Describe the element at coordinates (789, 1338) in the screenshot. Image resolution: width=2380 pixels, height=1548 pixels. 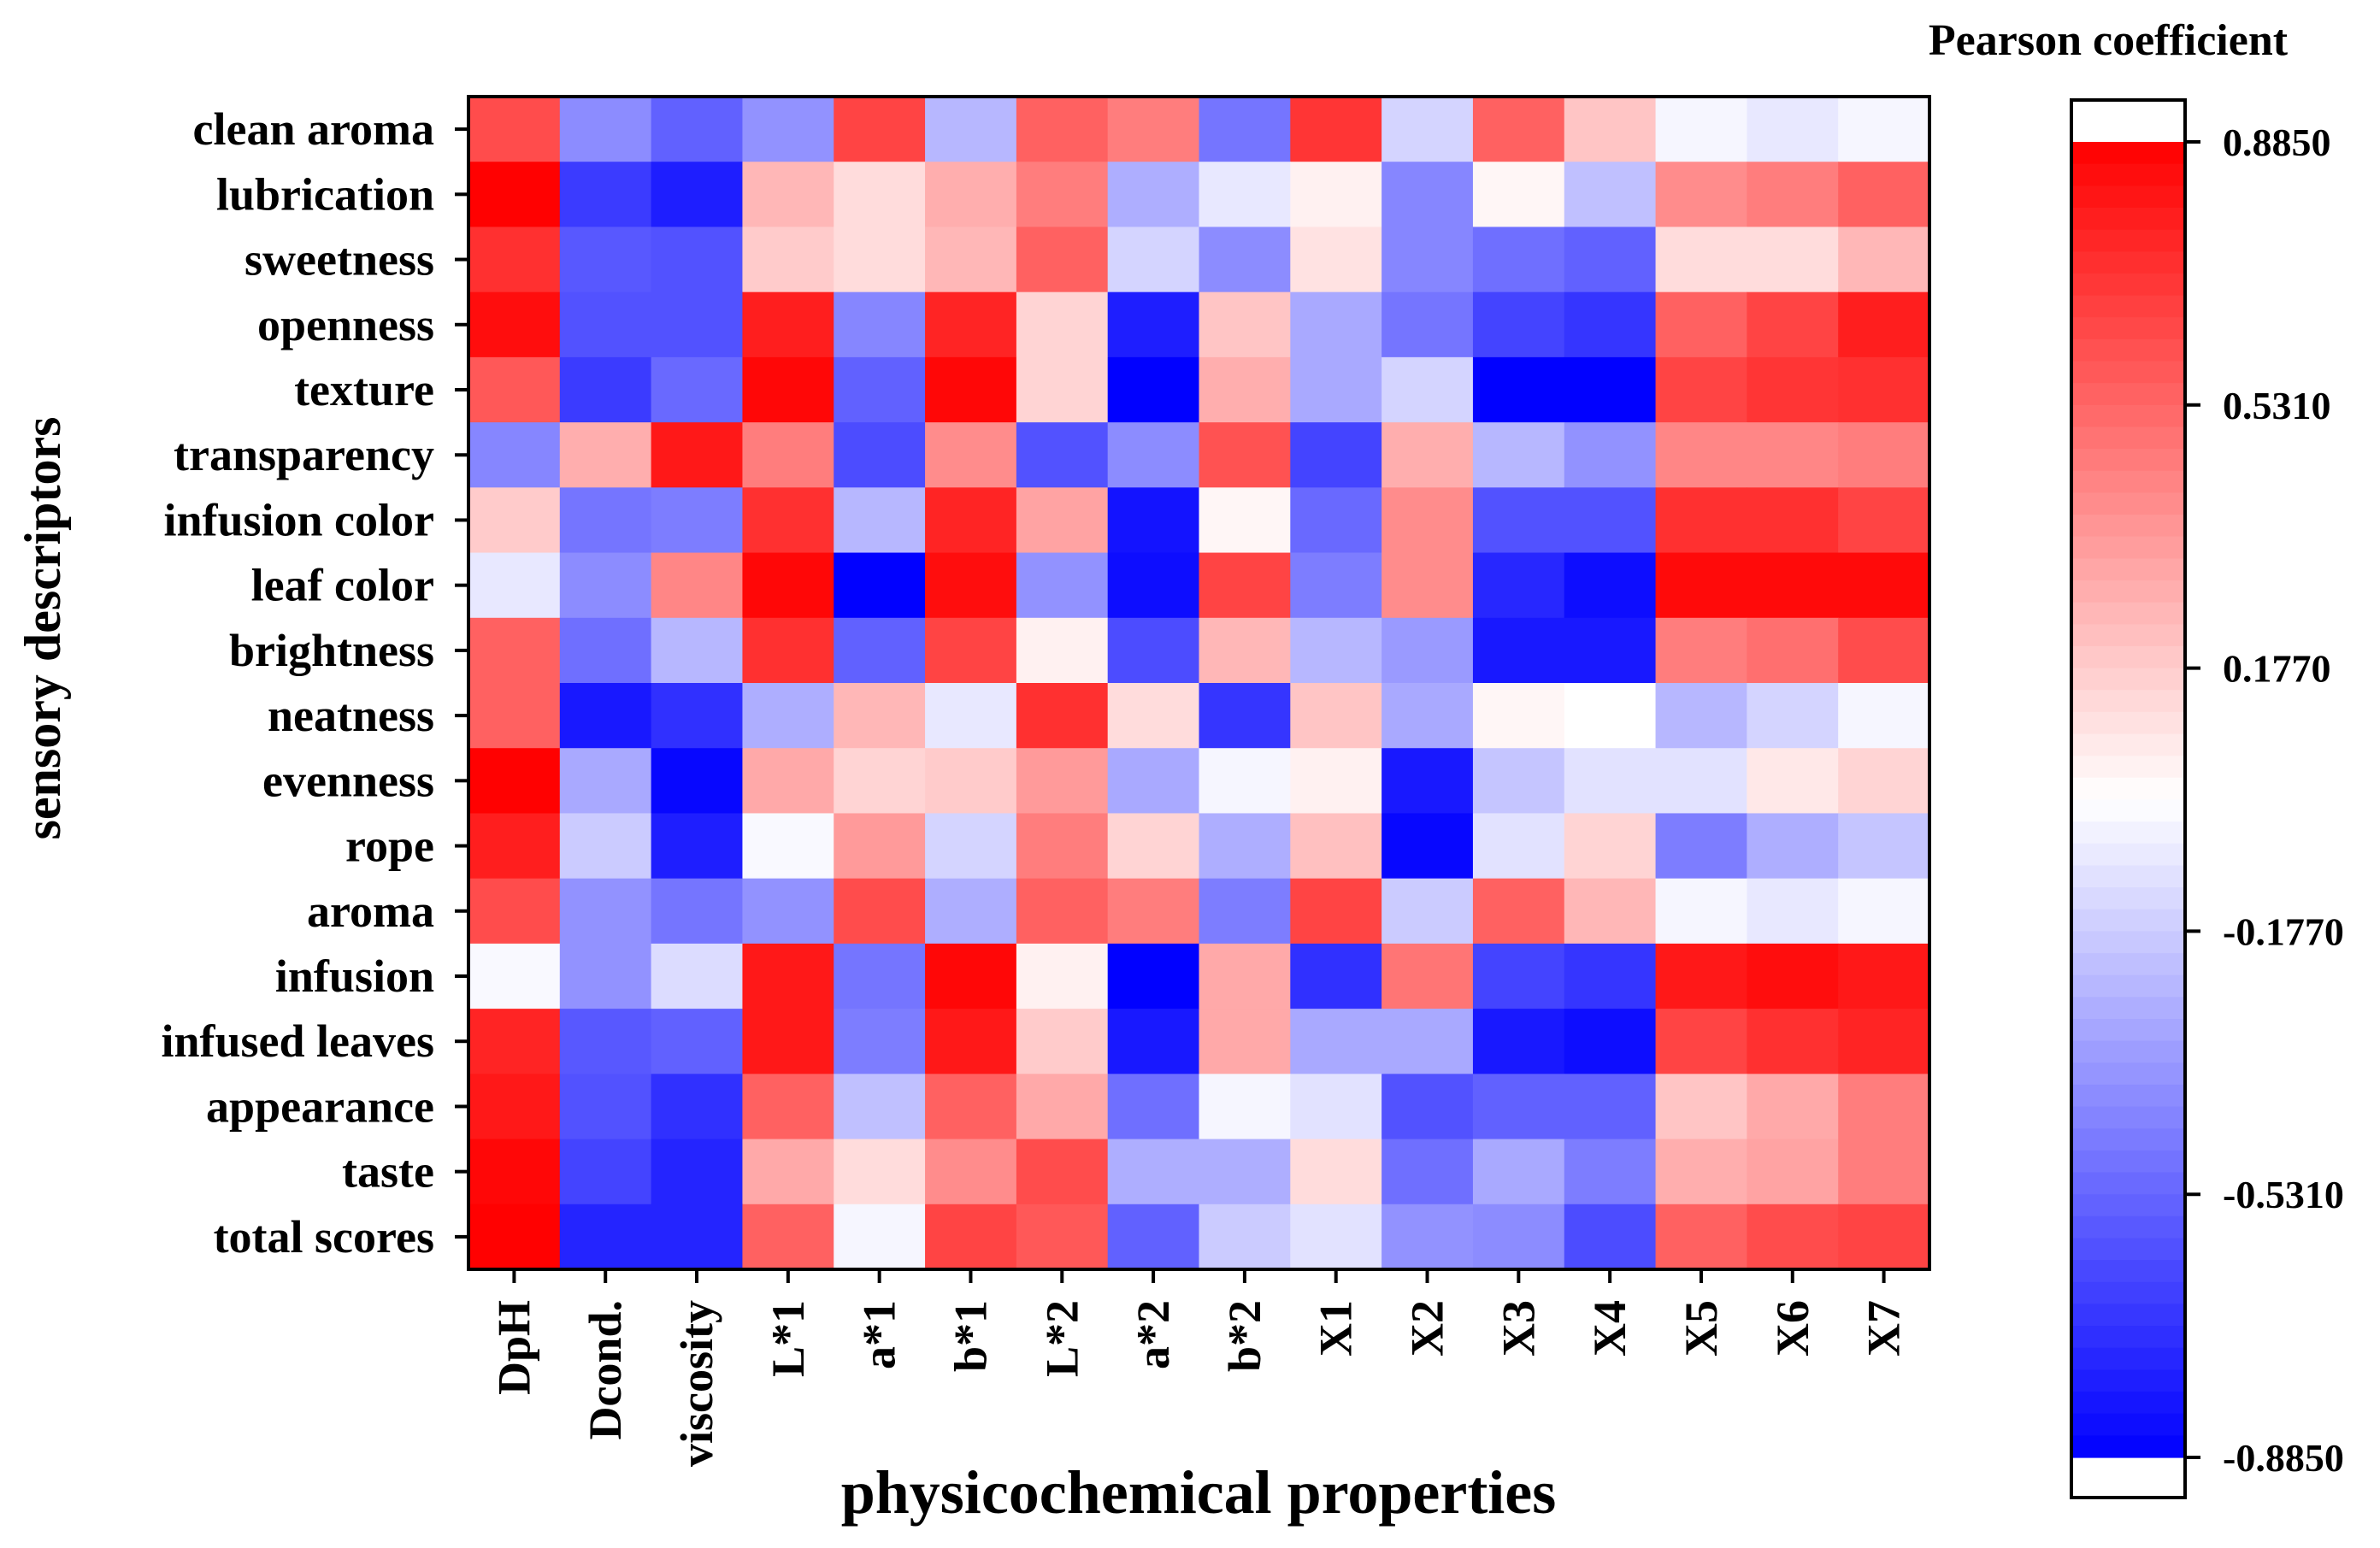
I see `column-label: L*1` at that location.